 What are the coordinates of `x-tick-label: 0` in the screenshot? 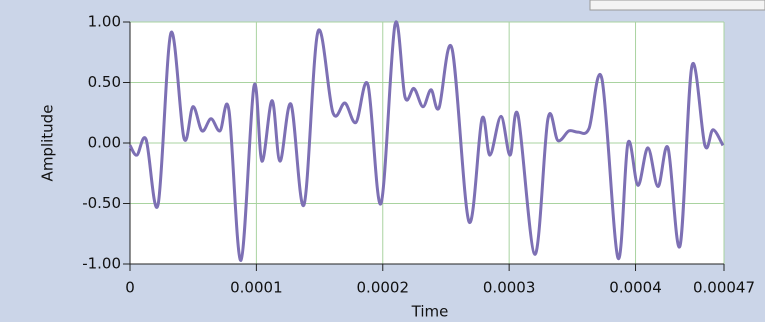 It's located at (130, 288).